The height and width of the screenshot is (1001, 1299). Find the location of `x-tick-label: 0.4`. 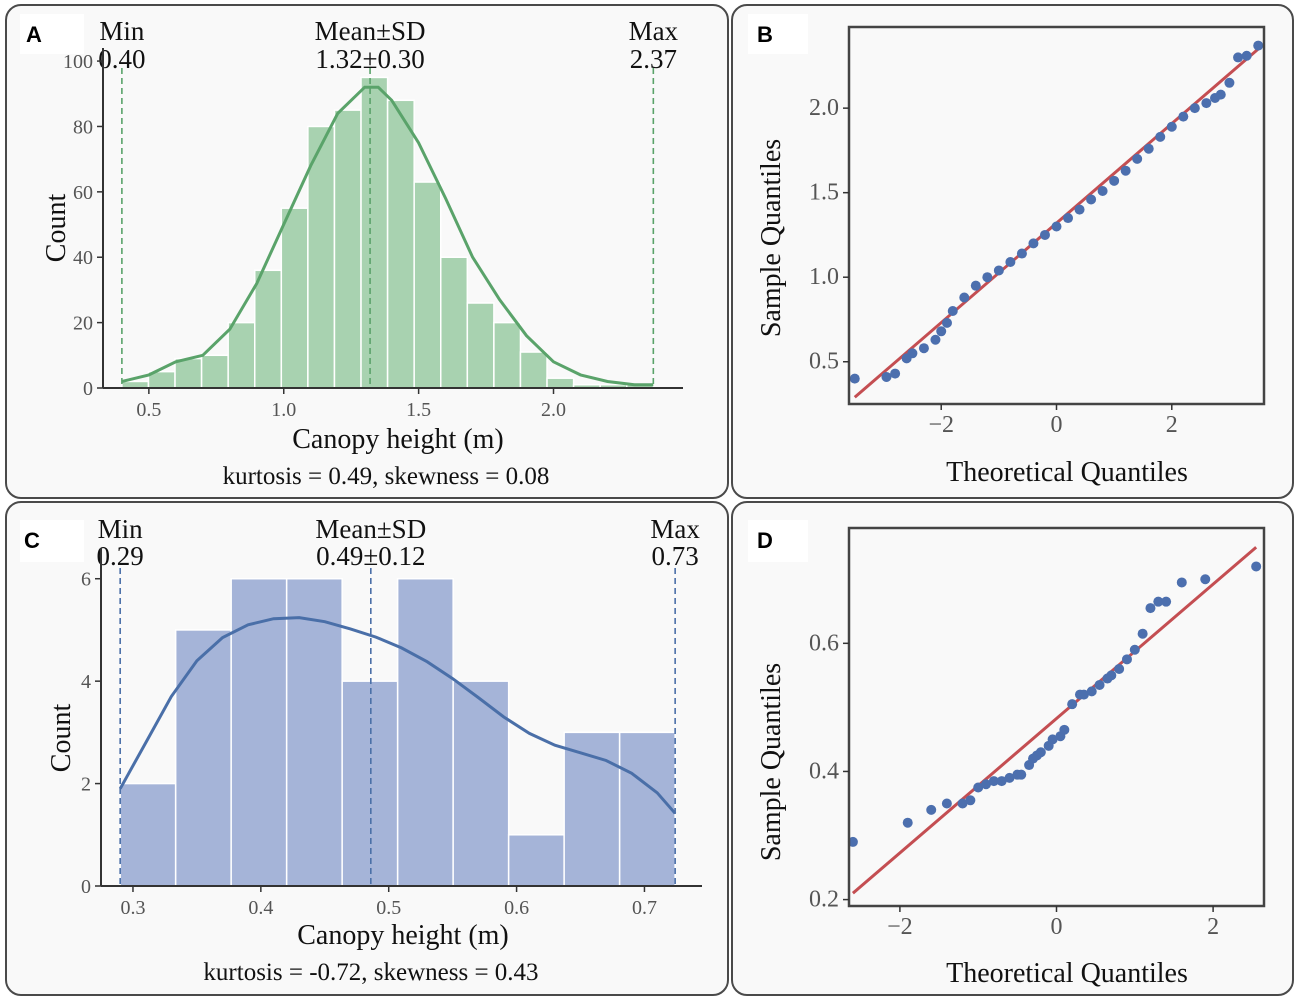

x-tick-label: 0.4 is located at coordinates (260, 908).